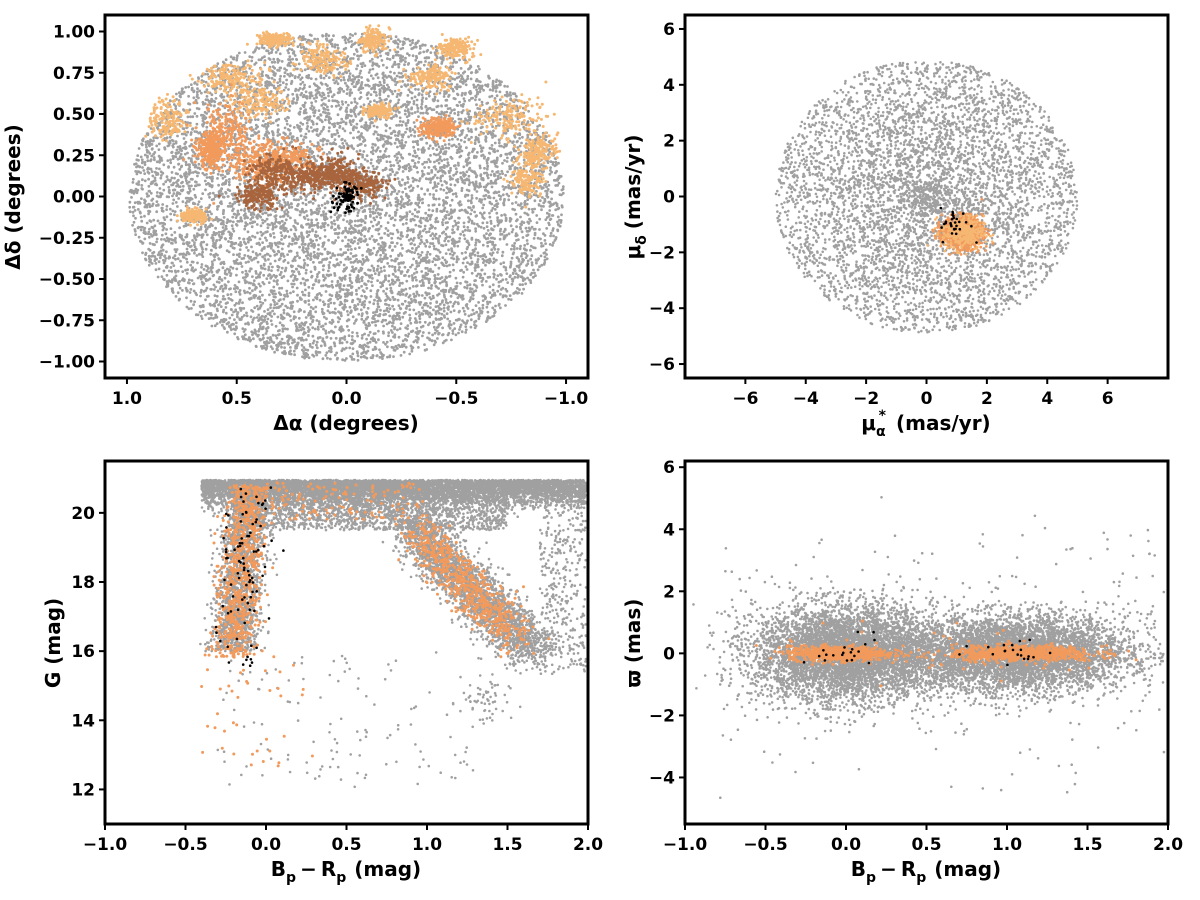 The height and width of the screenshot is (900, 1200). What do you see at coordinates (846, 845) in the screenshot?
I see `plx-xtick-label: 0.0` at bounding box center [846, 845].